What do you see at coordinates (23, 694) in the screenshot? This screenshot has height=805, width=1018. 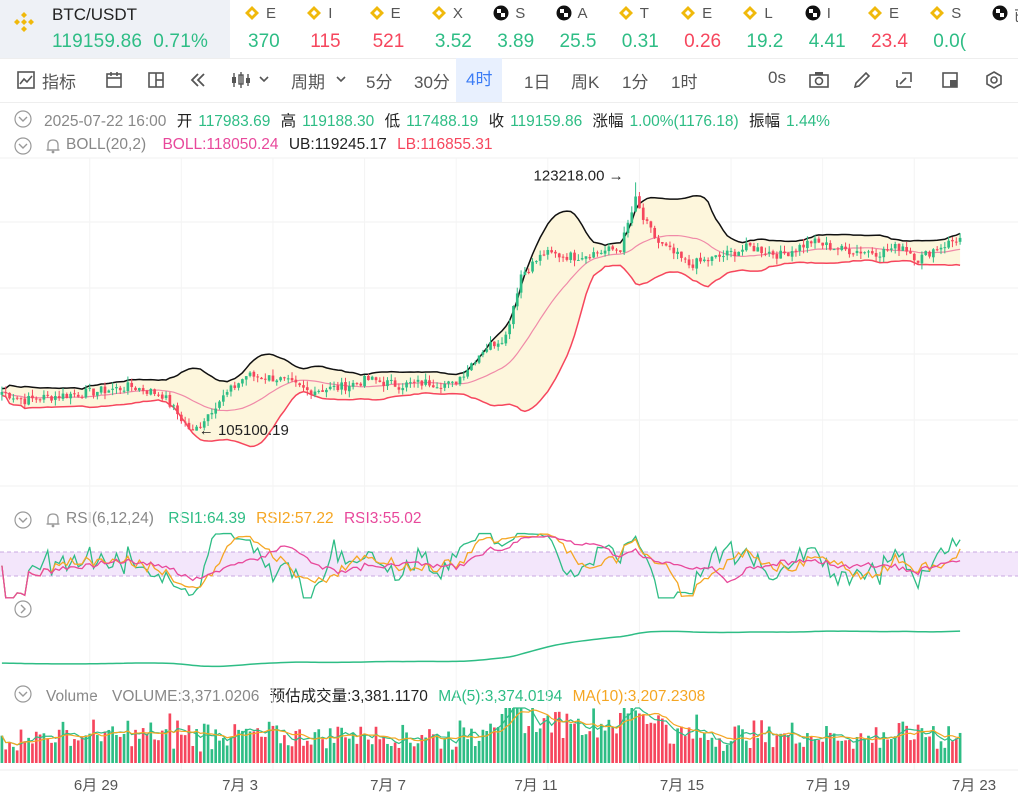 I see `collapse-volume-icon` at bounding box center [23, 694].